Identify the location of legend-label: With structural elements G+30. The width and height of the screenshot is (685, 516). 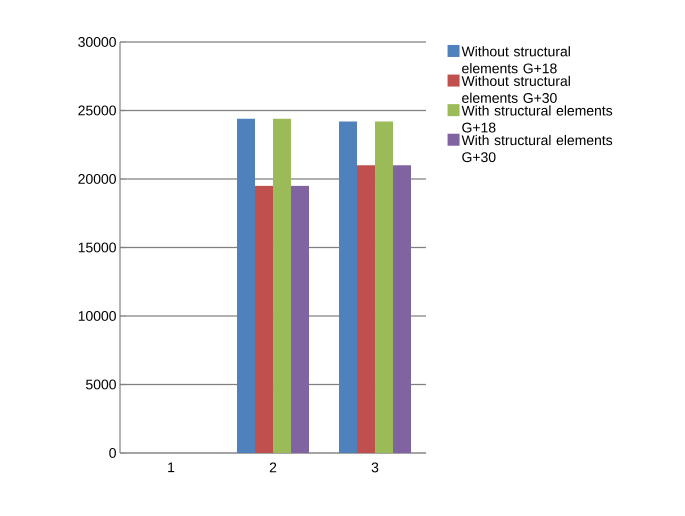
(537, 148).